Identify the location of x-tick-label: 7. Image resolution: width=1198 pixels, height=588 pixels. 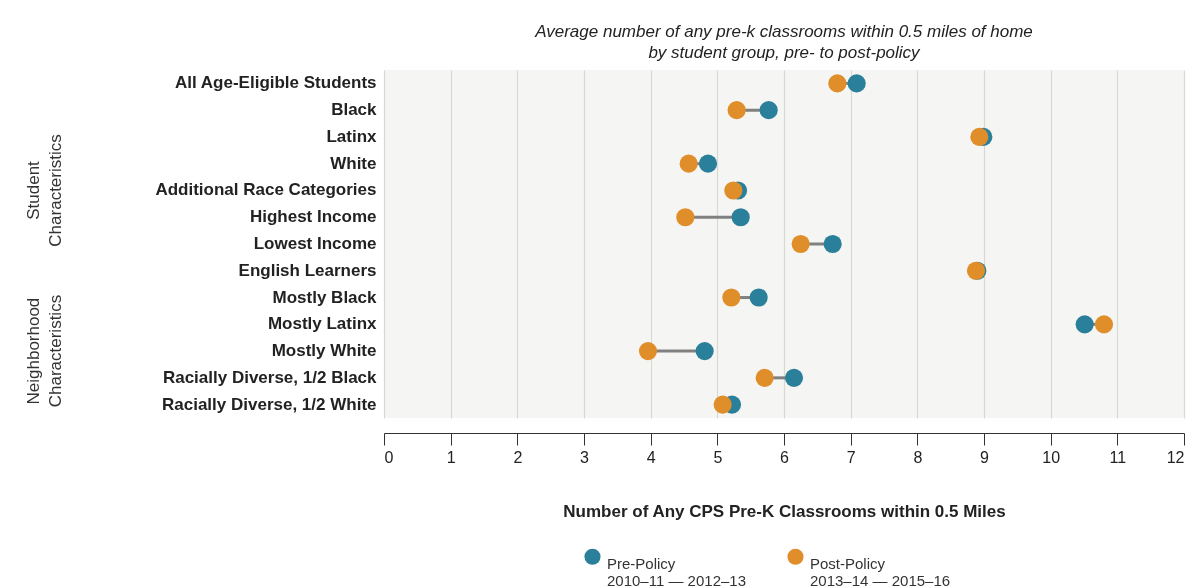
(851, 457).